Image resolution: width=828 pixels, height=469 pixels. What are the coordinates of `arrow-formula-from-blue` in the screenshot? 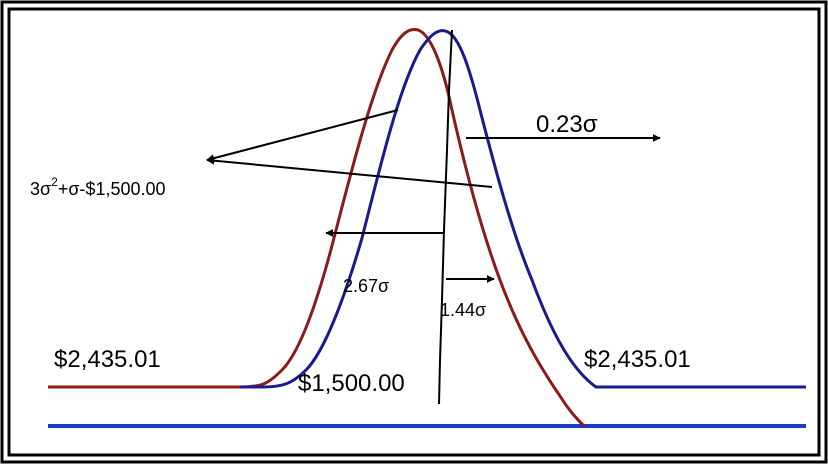 It's located at (349, 172).